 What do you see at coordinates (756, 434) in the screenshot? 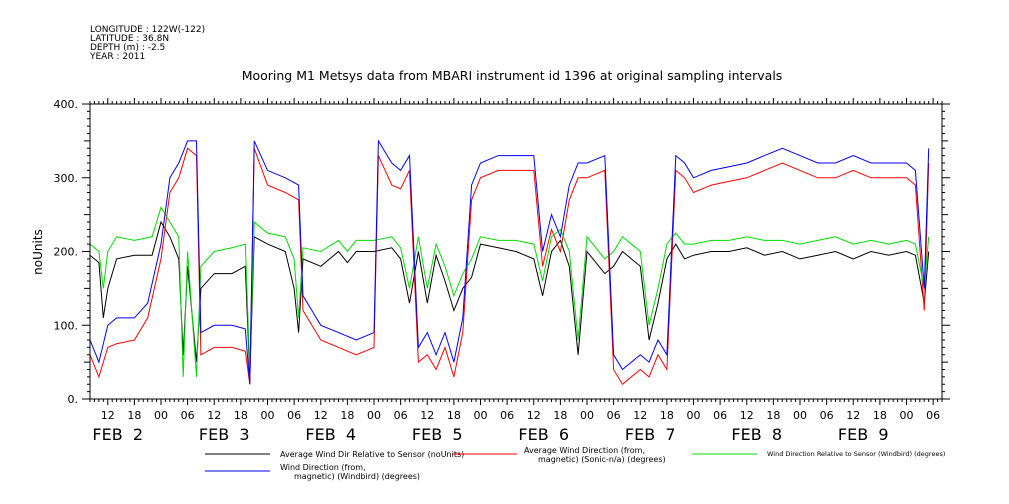
I see `x-day-label: FEB 8` at bounding box center [756, 434].